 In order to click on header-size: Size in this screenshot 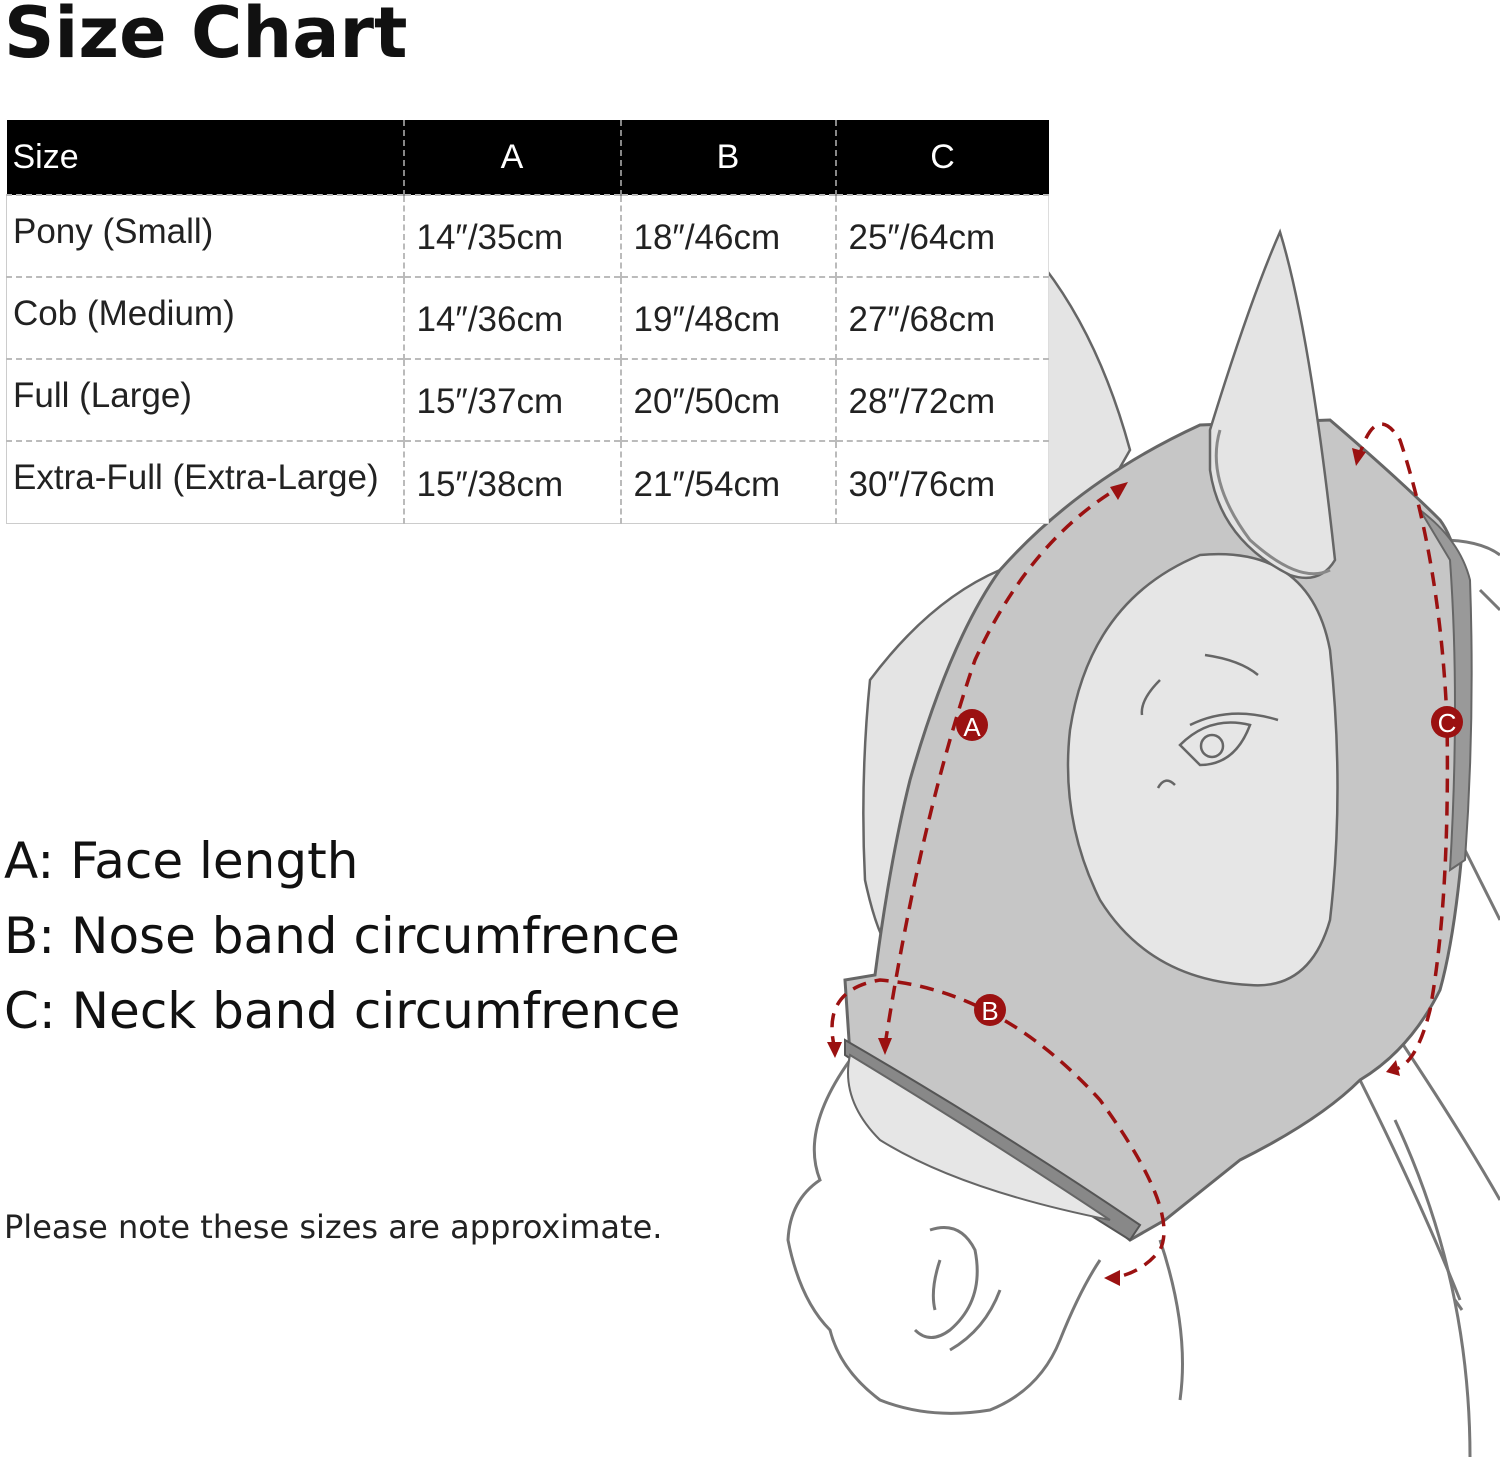, I will do `click(205, 157)`.